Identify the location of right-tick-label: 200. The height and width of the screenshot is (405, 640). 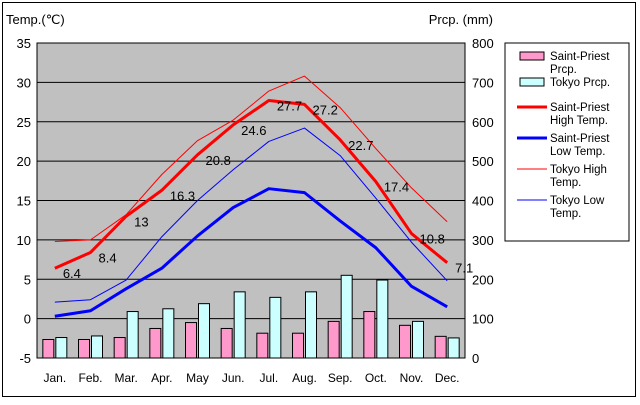
(483, 279).